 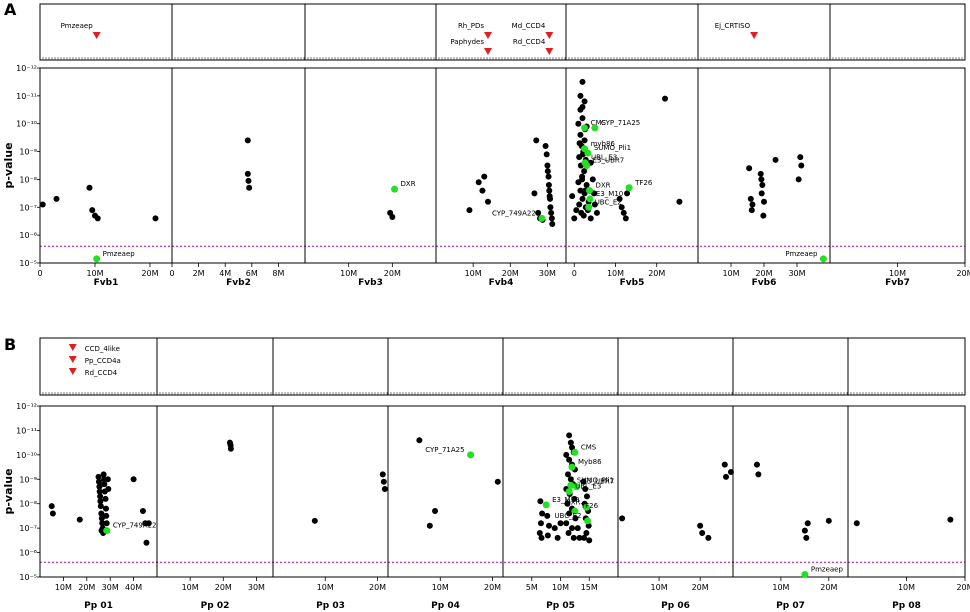 I want to click on chromosome-pp-02: 10M 20M 30M Pp 02, so click(x=215, y=474).